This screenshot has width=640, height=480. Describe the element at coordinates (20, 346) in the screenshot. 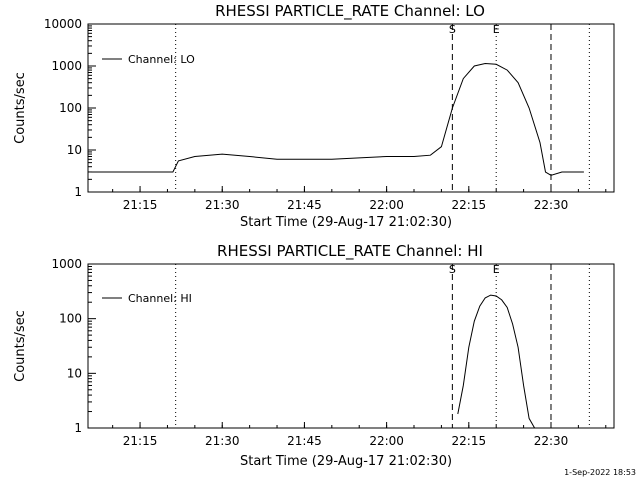

I see `hi-y-axis-label: Counts/sec` at that location.